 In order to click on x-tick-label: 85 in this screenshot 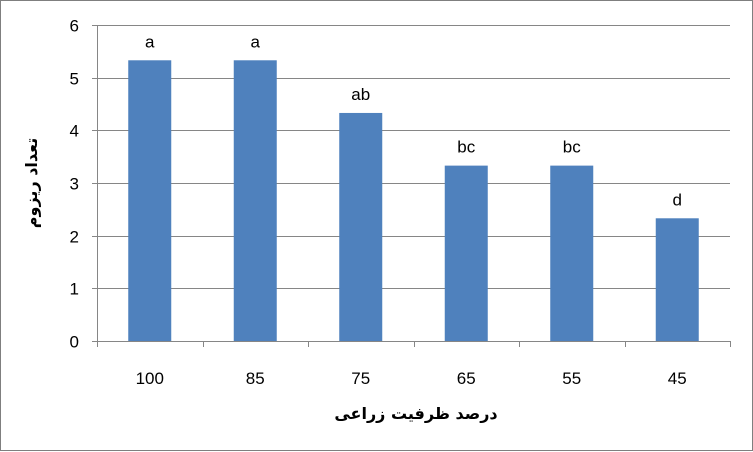, I will do `click(255, 378)`.